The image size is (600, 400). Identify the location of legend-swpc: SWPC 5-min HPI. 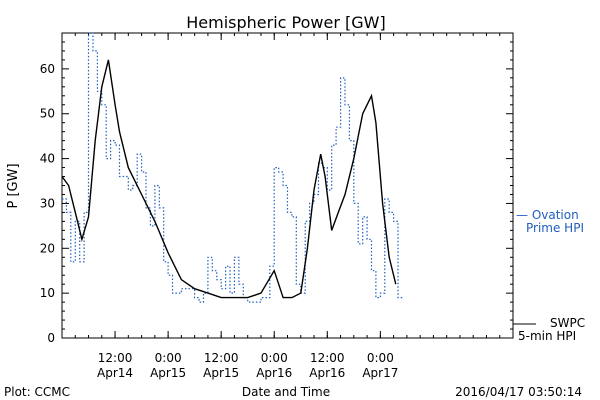
(549, 329).